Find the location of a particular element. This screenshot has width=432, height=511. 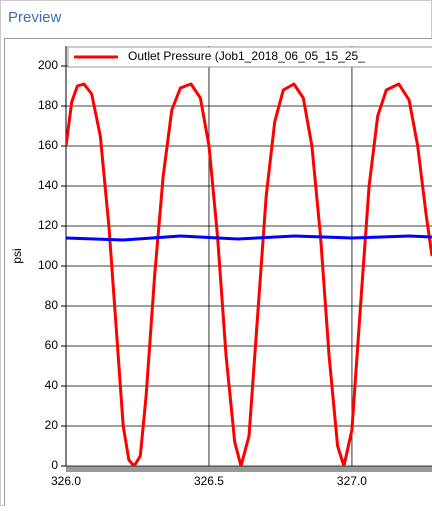

y-tick-label: 120 is located at coordinates (48, 225).